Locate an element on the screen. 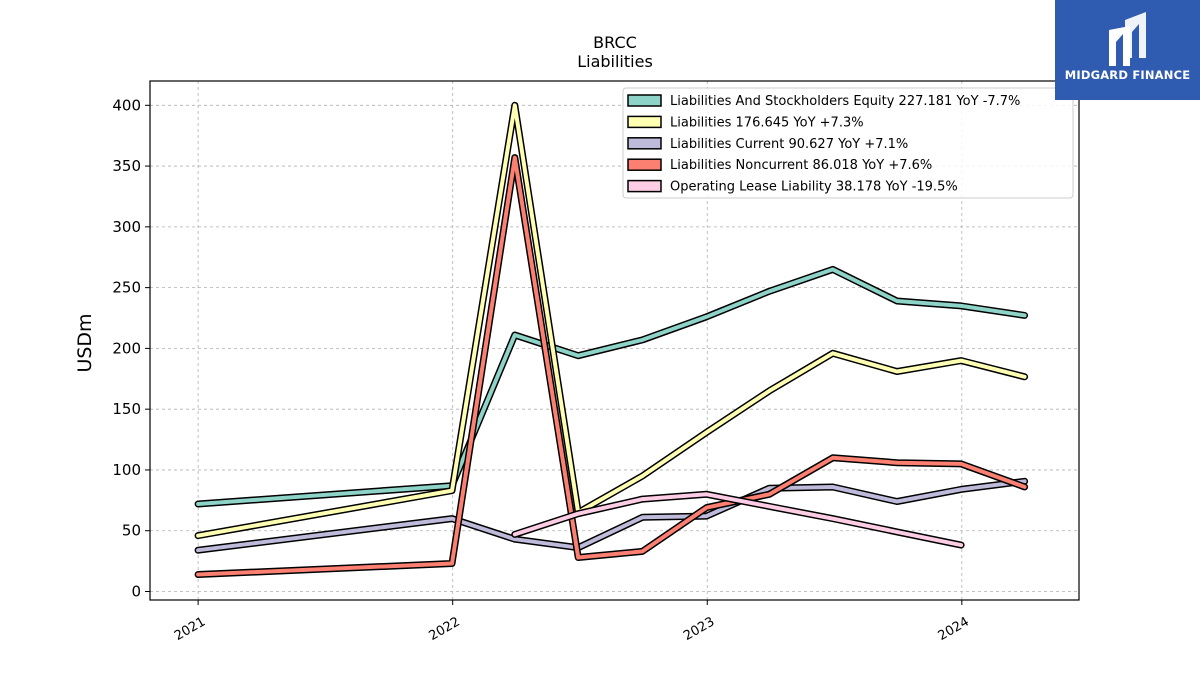  y-tick-label: 400 is located at coordinates (126, 105).